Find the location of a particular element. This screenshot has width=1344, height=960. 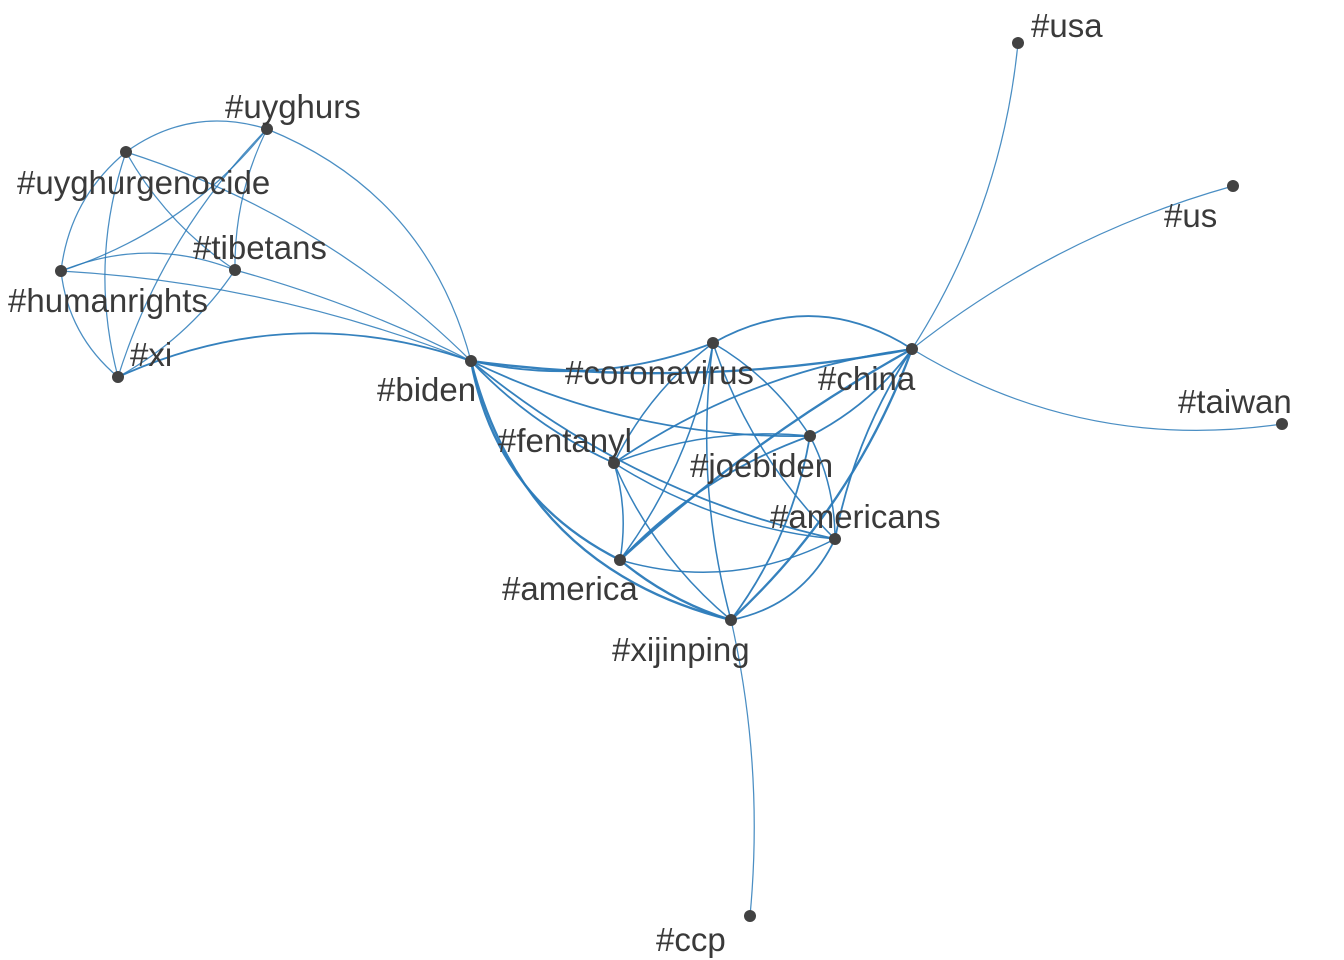

node-uyghurs is located at coordinates (267, 129).